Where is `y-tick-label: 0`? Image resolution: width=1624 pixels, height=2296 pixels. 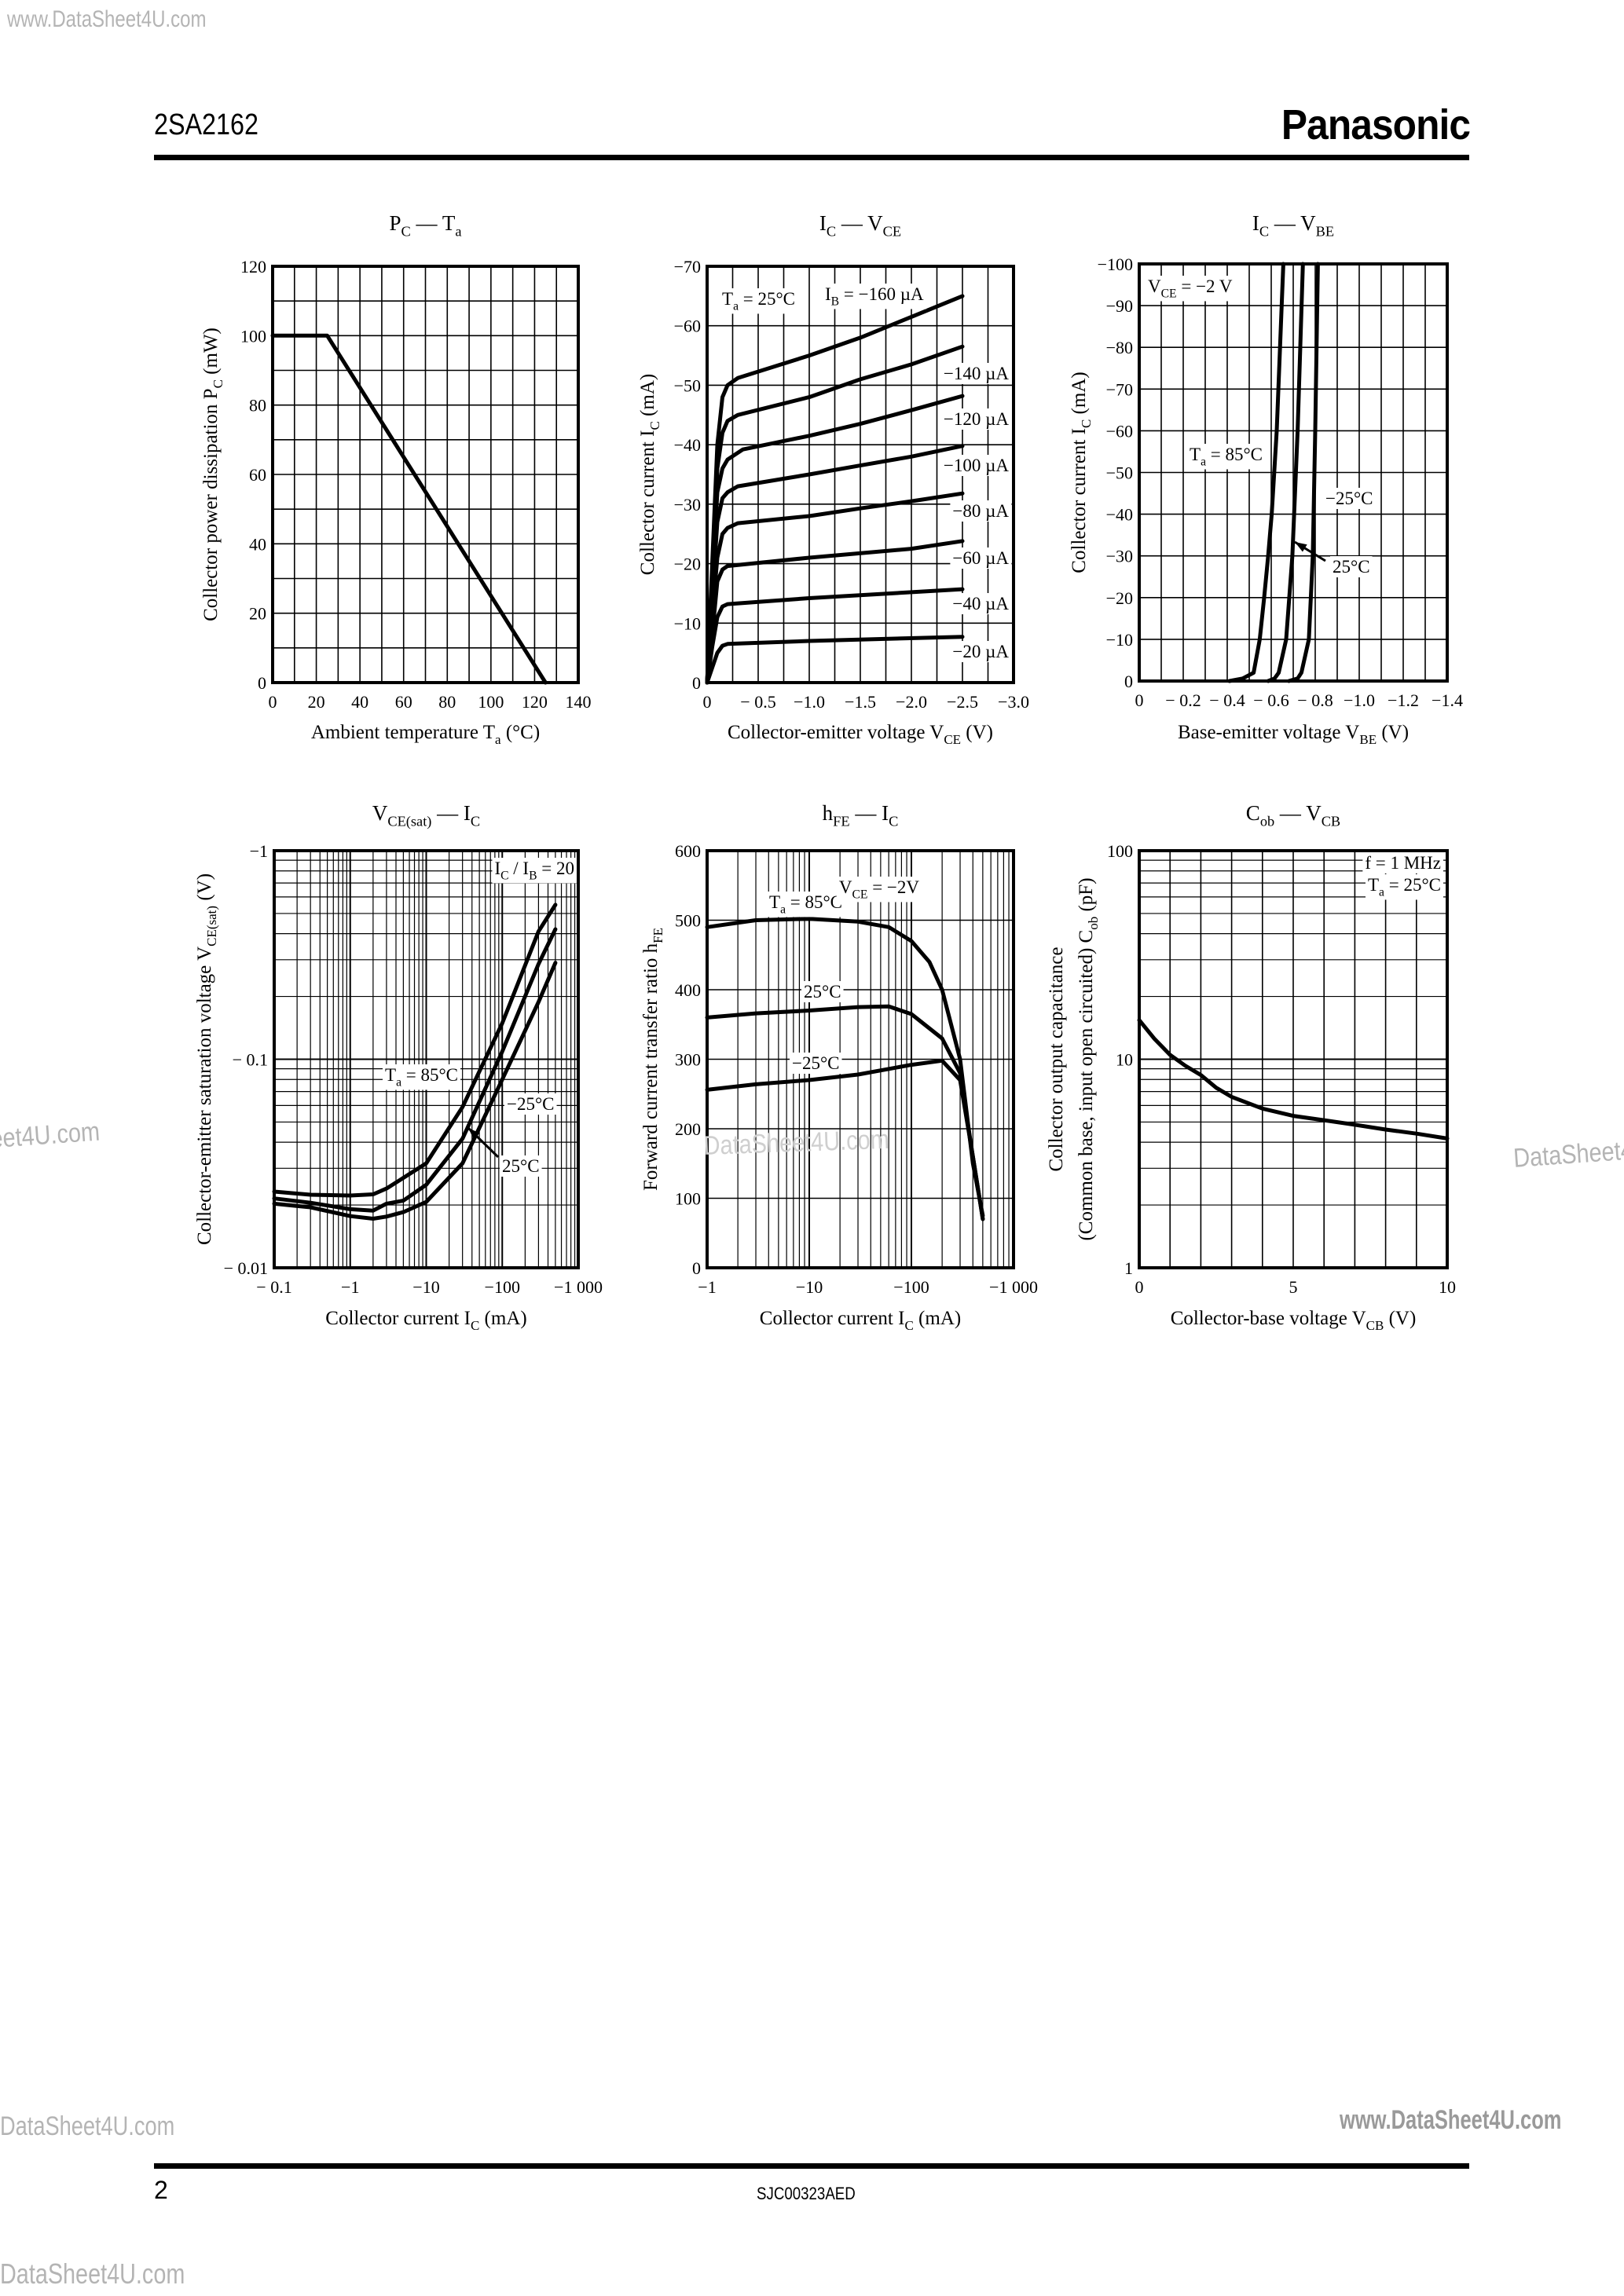 y-tick-label: 0 is located at coordinates (696, 683).